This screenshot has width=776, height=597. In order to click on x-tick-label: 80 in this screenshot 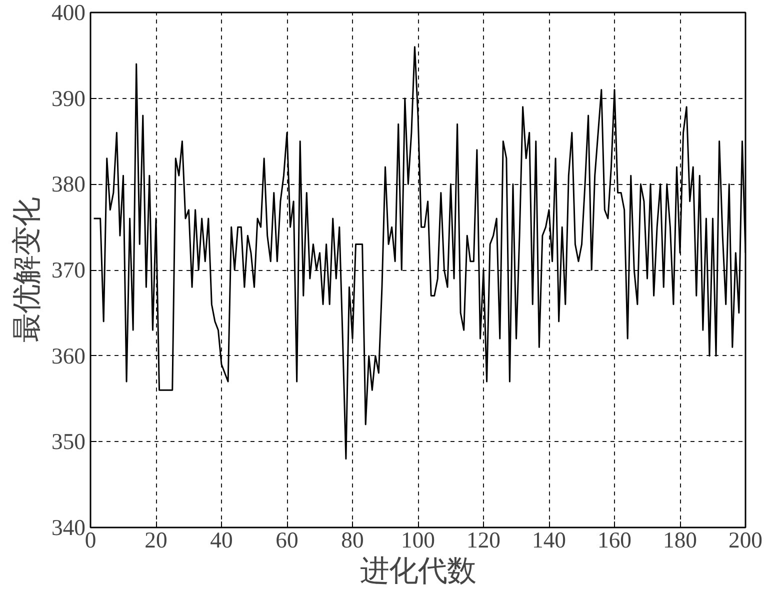, I will do `click(352, 540)`.